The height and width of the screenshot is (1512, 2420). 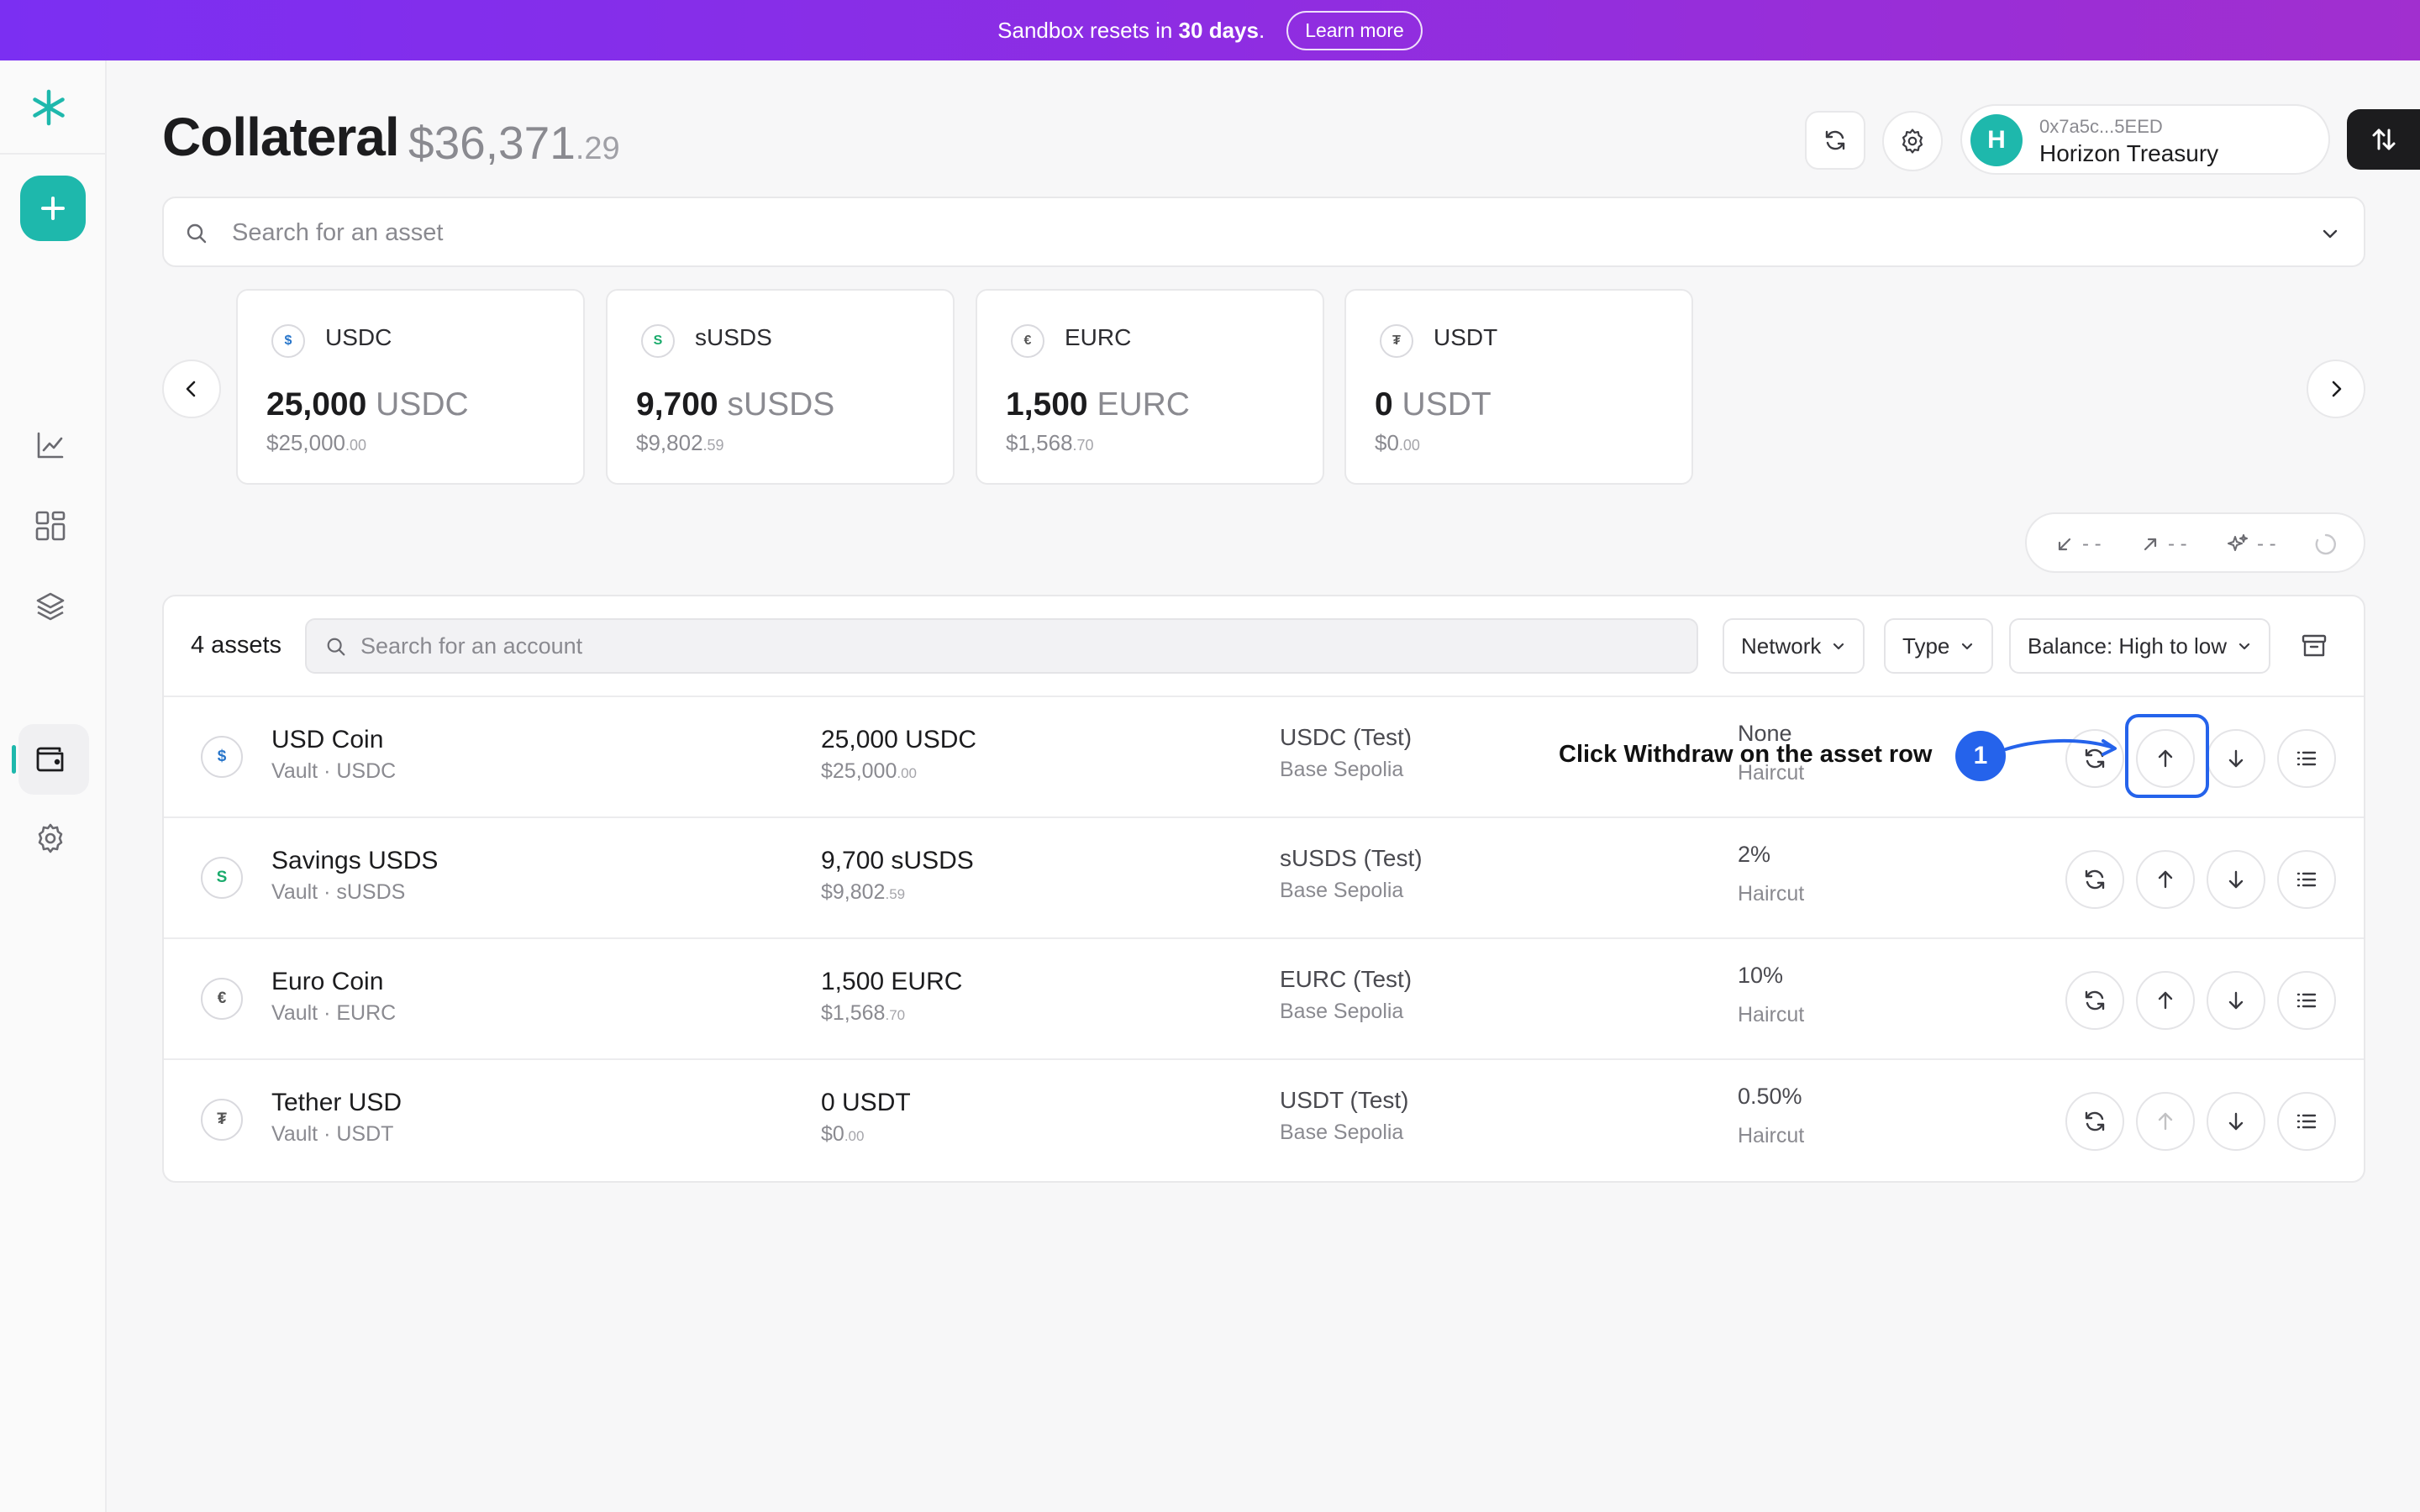 What do you see at coordinates (367, 404) in the screenshot?
I see `card-balance: 25,000 USDC` at bounding box center [367, 404].